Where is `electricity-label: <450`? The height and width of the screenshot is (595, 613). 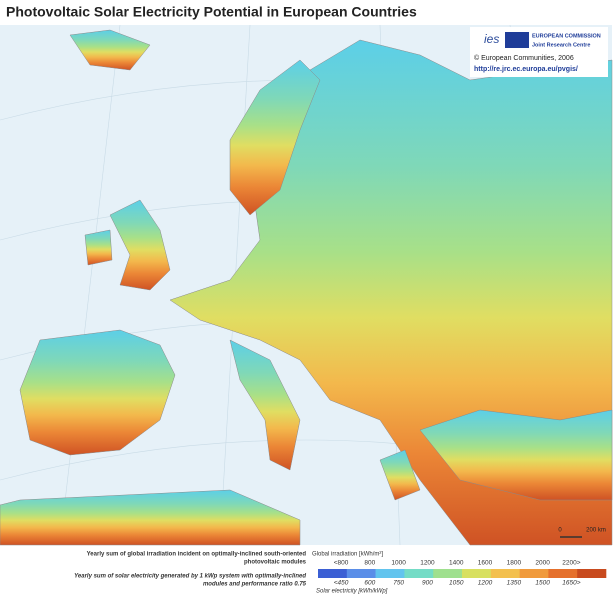
electricity-label: <450 is located at coordinates (341, 583).